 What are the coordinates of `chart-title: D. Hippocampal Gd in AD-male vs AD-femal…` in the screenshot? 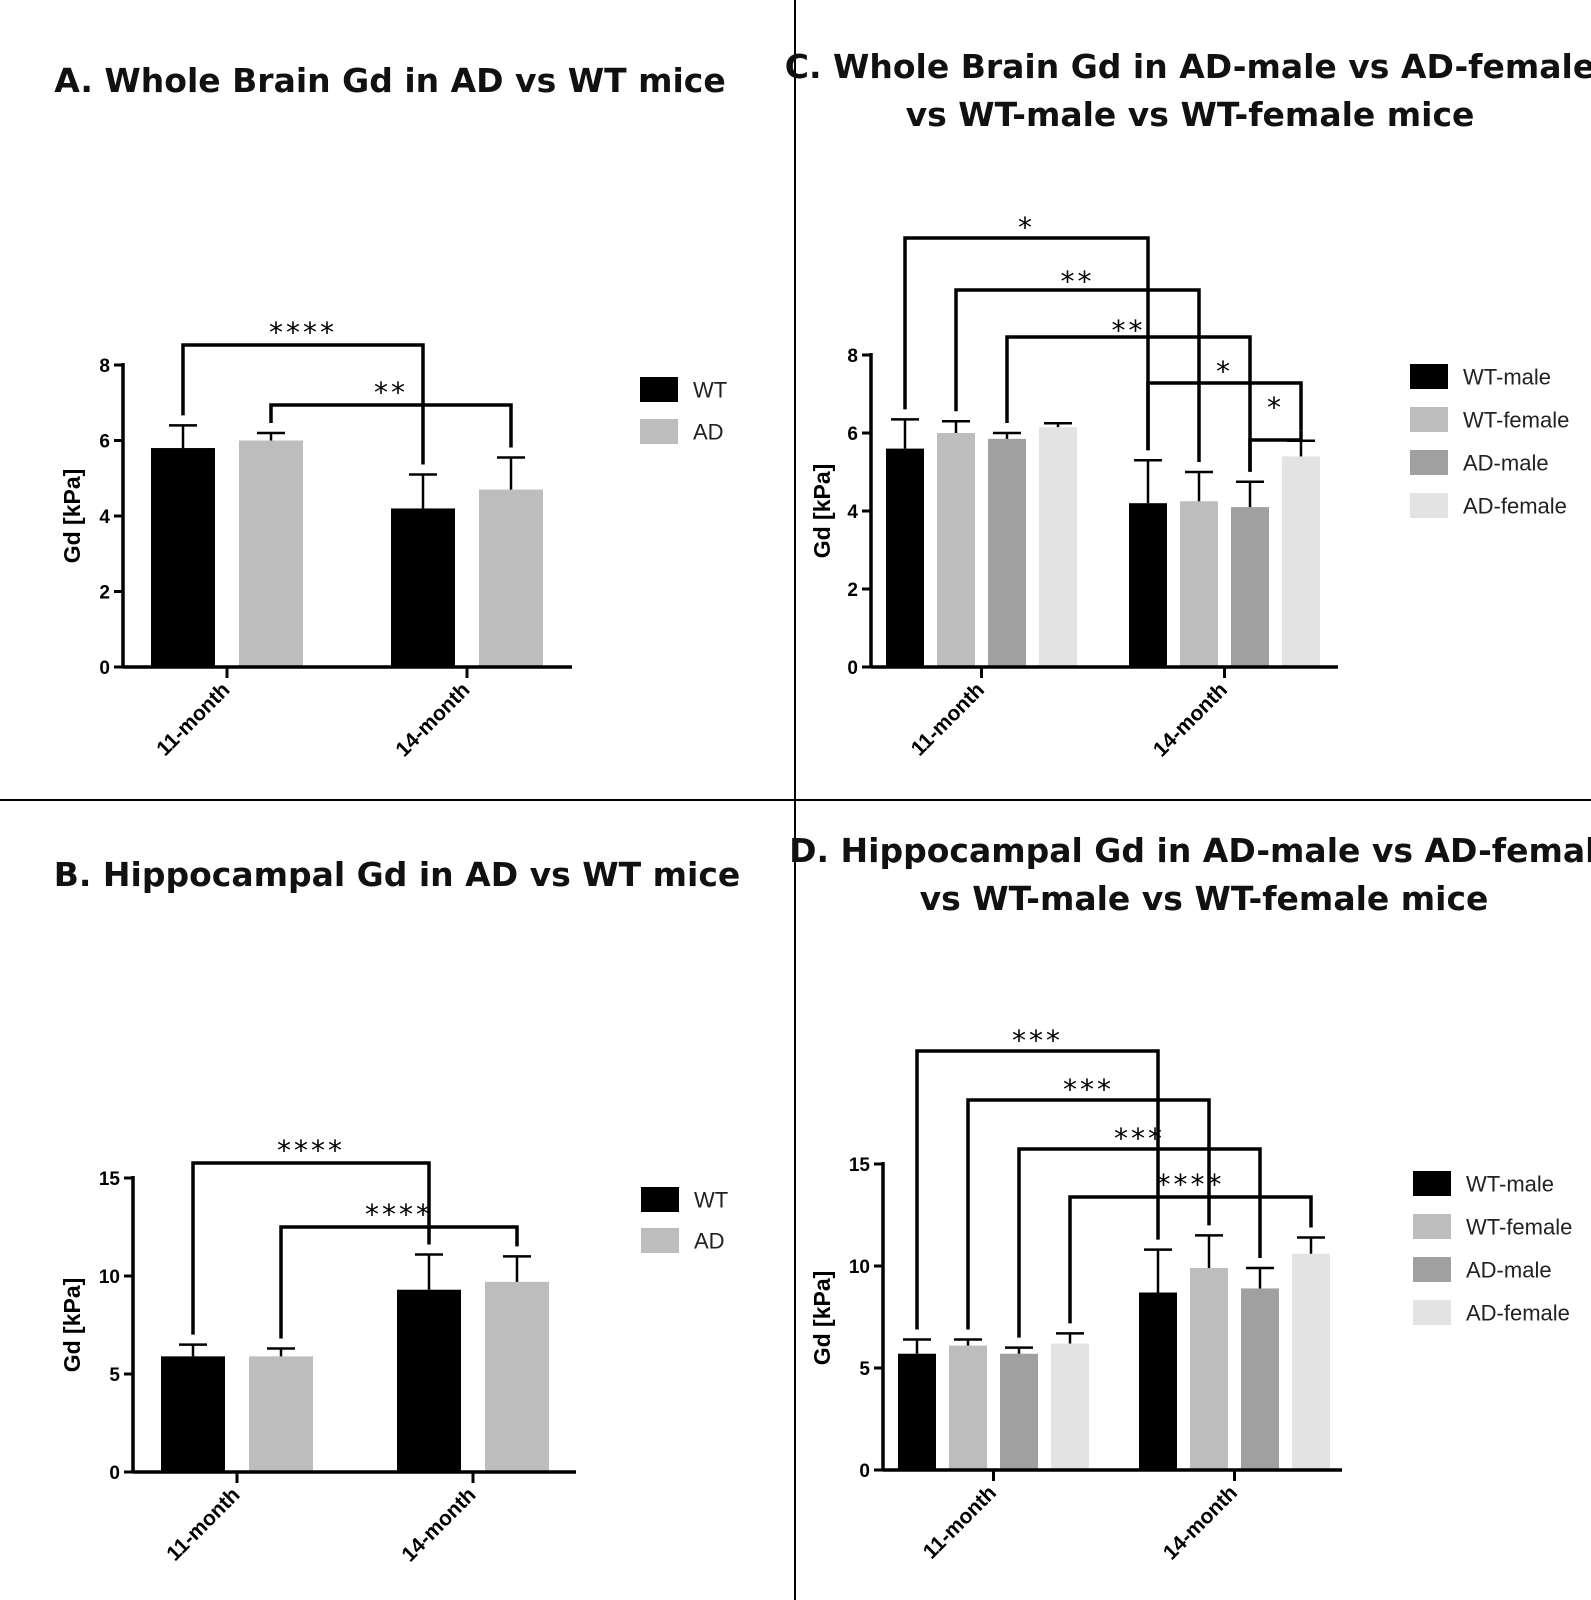 It's located at (1190, 874).